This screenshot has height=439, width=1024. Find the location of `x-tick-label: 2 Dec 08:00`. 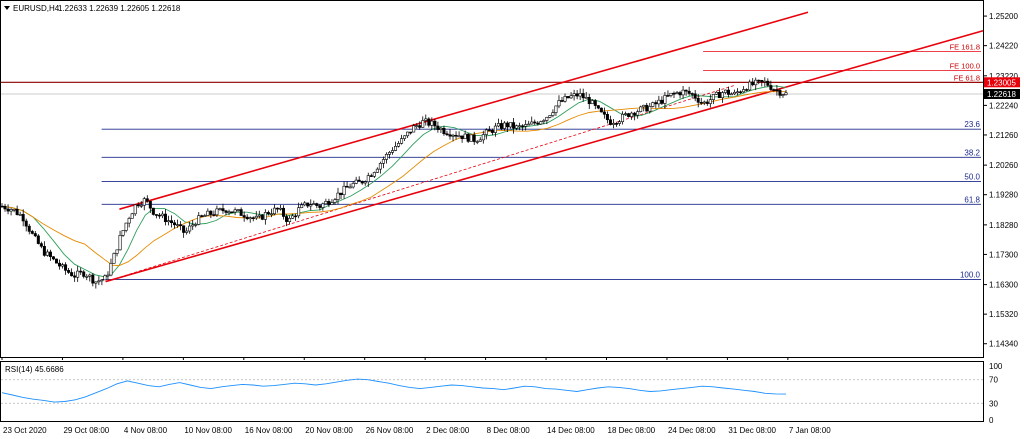

x-tick-label: 2 Dec 08:00 is located at coordinates (448, 430).